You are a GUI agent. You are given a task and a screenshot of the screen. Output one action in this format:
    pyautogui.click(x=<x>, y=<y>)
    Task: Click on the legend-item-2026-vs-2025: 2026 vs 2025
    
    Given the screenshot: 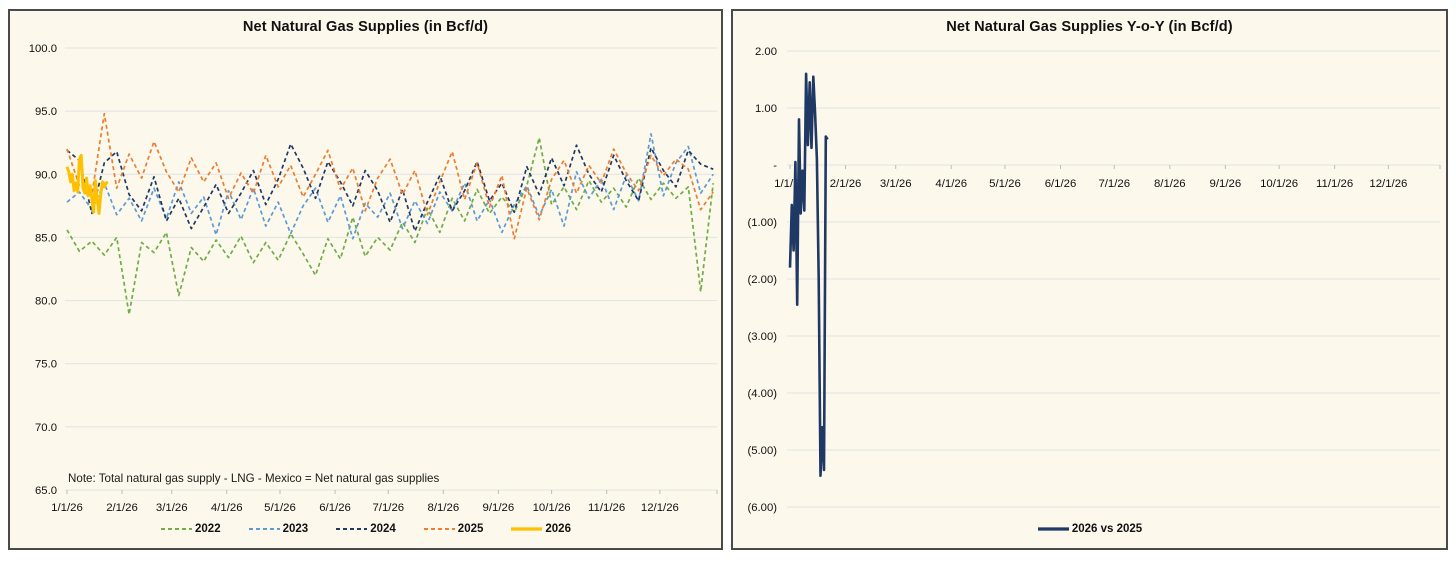 What is the action you would take?
    pyautogui.click(x=1089, y=529)
    